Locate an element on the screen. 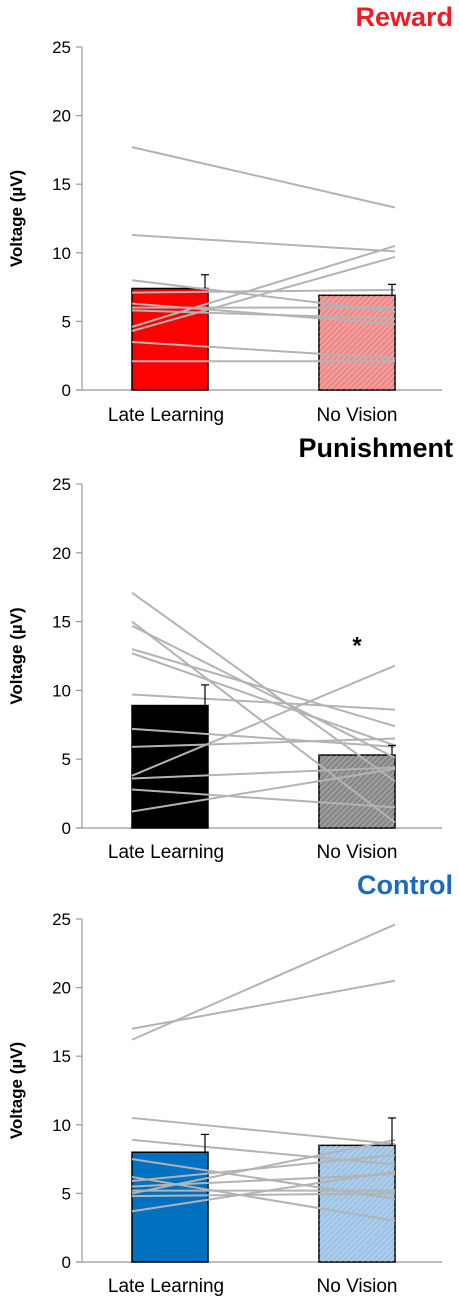  chart-title: Control is located at coordinates (405, 885).